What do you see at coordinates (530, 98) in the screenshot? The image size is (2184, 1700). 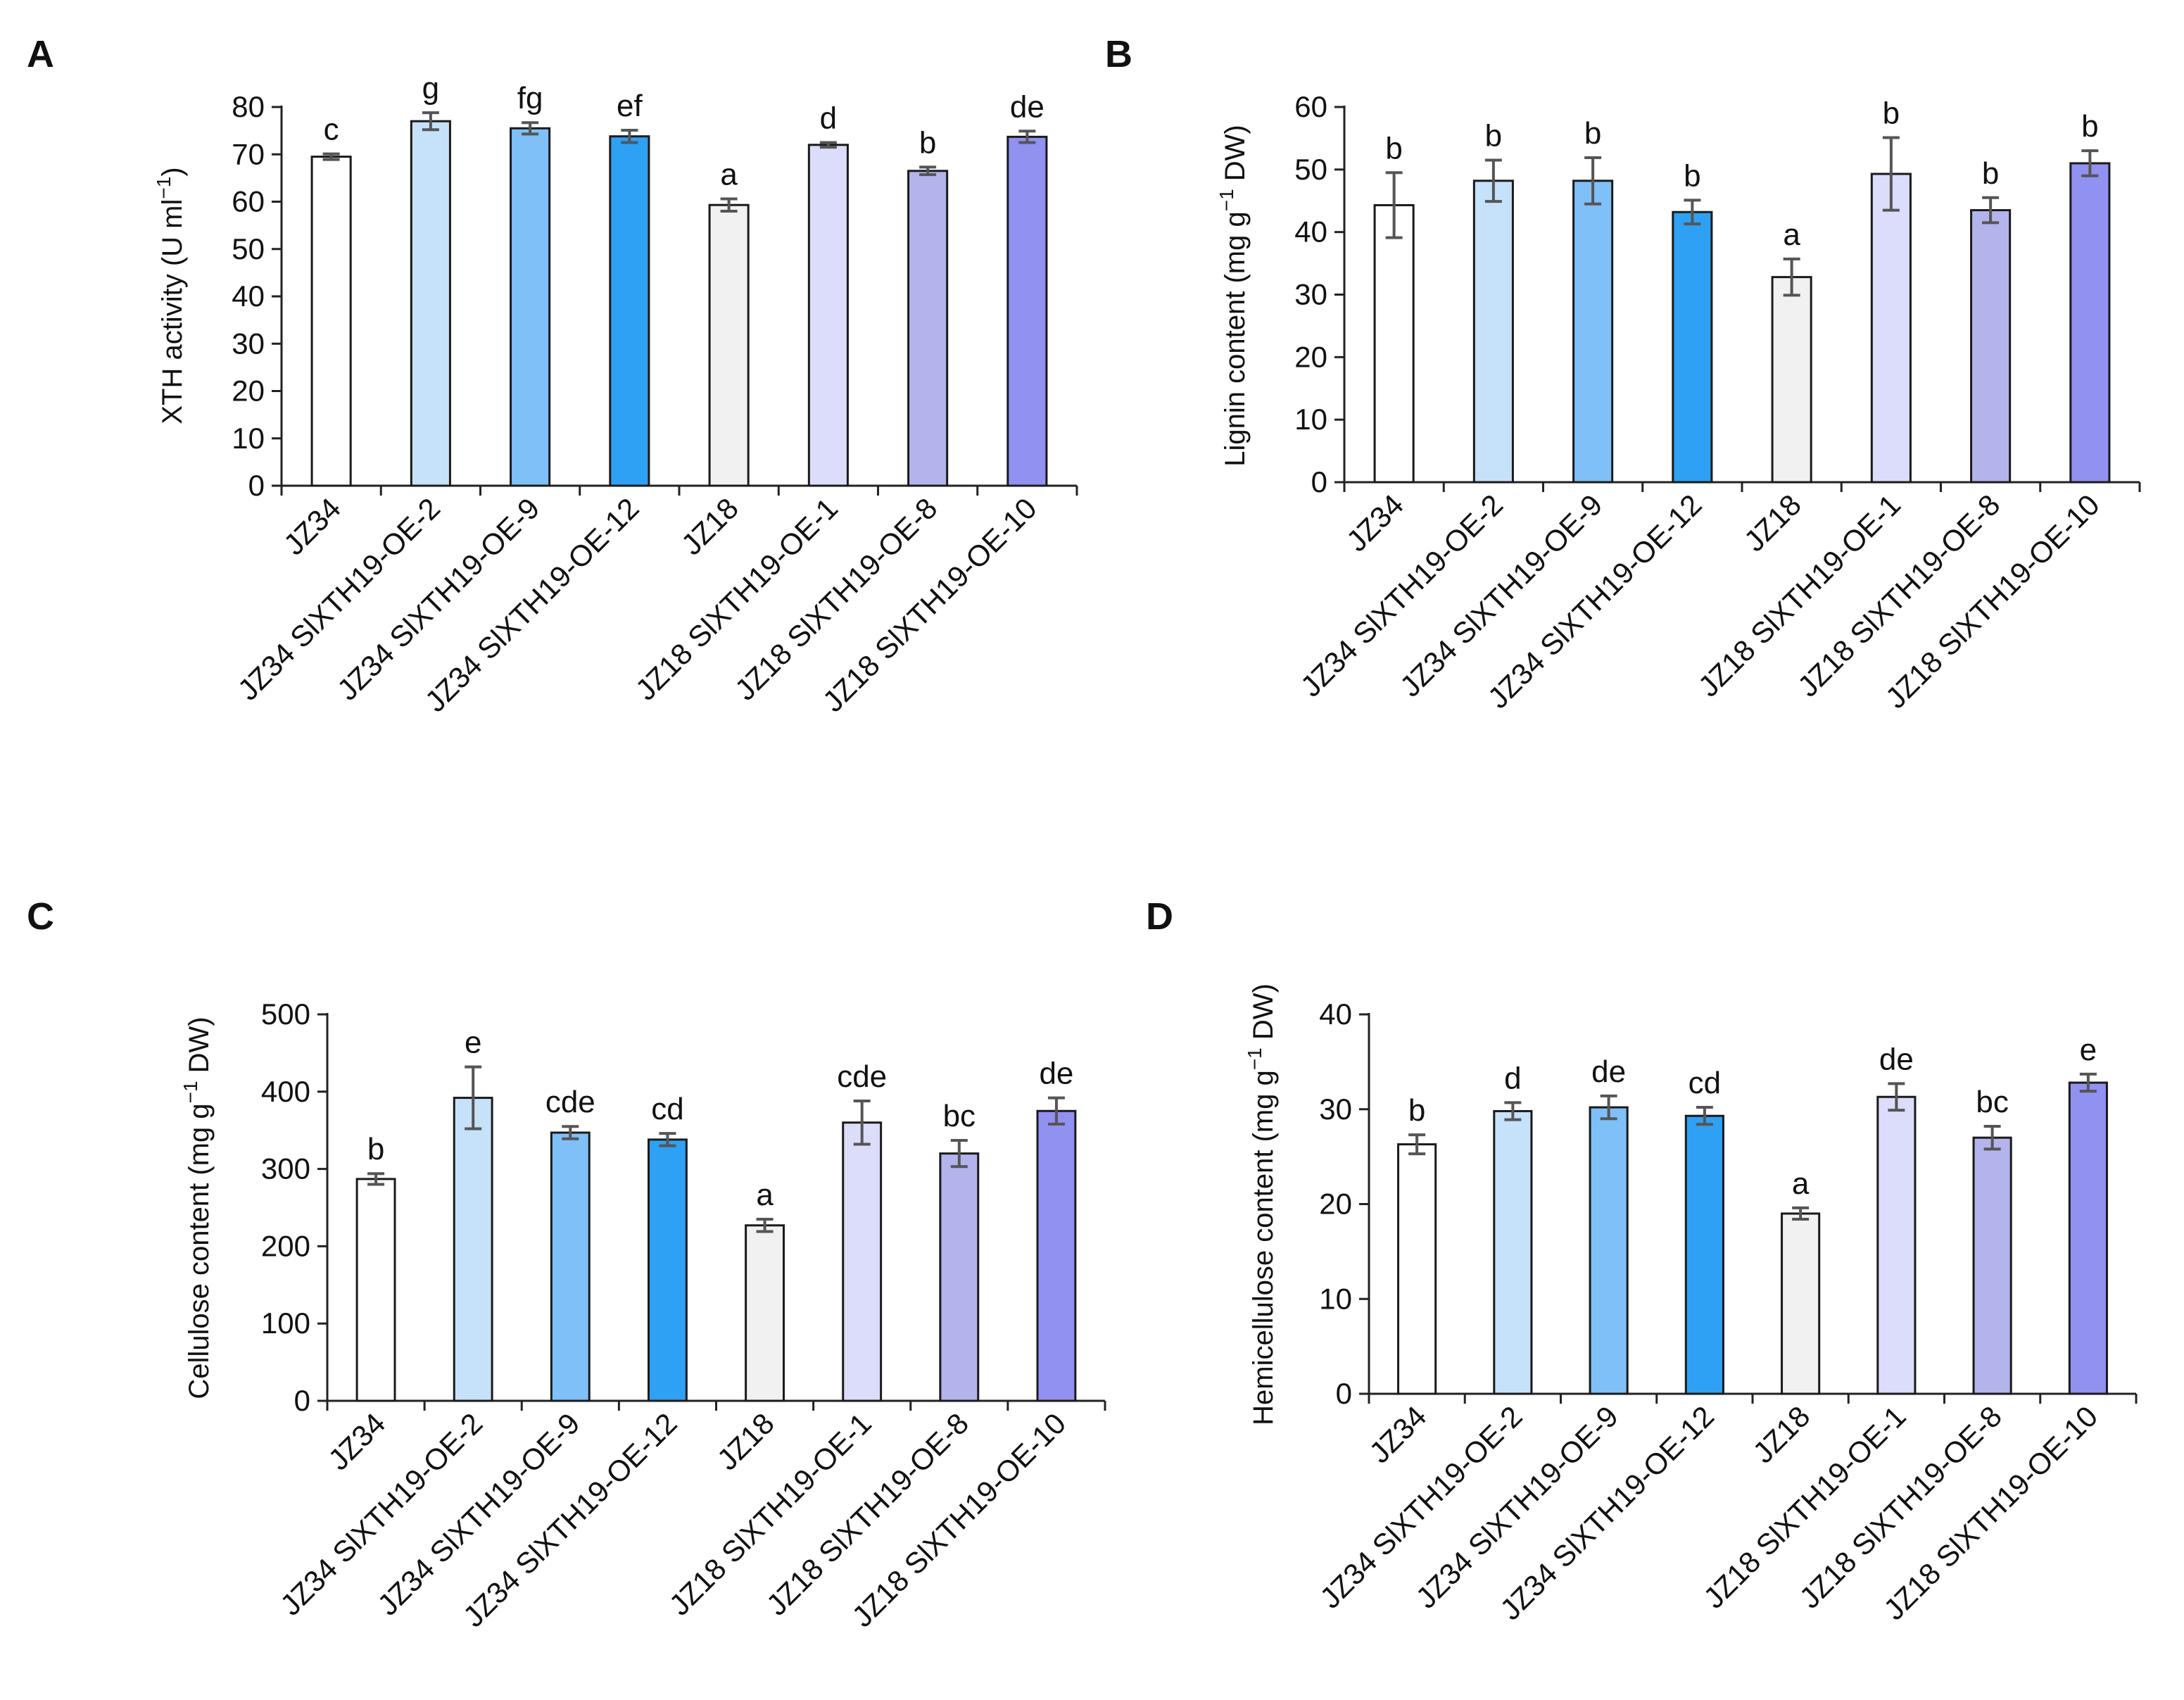 I see `significance-letter: fg` at bounding box center [530, 98].